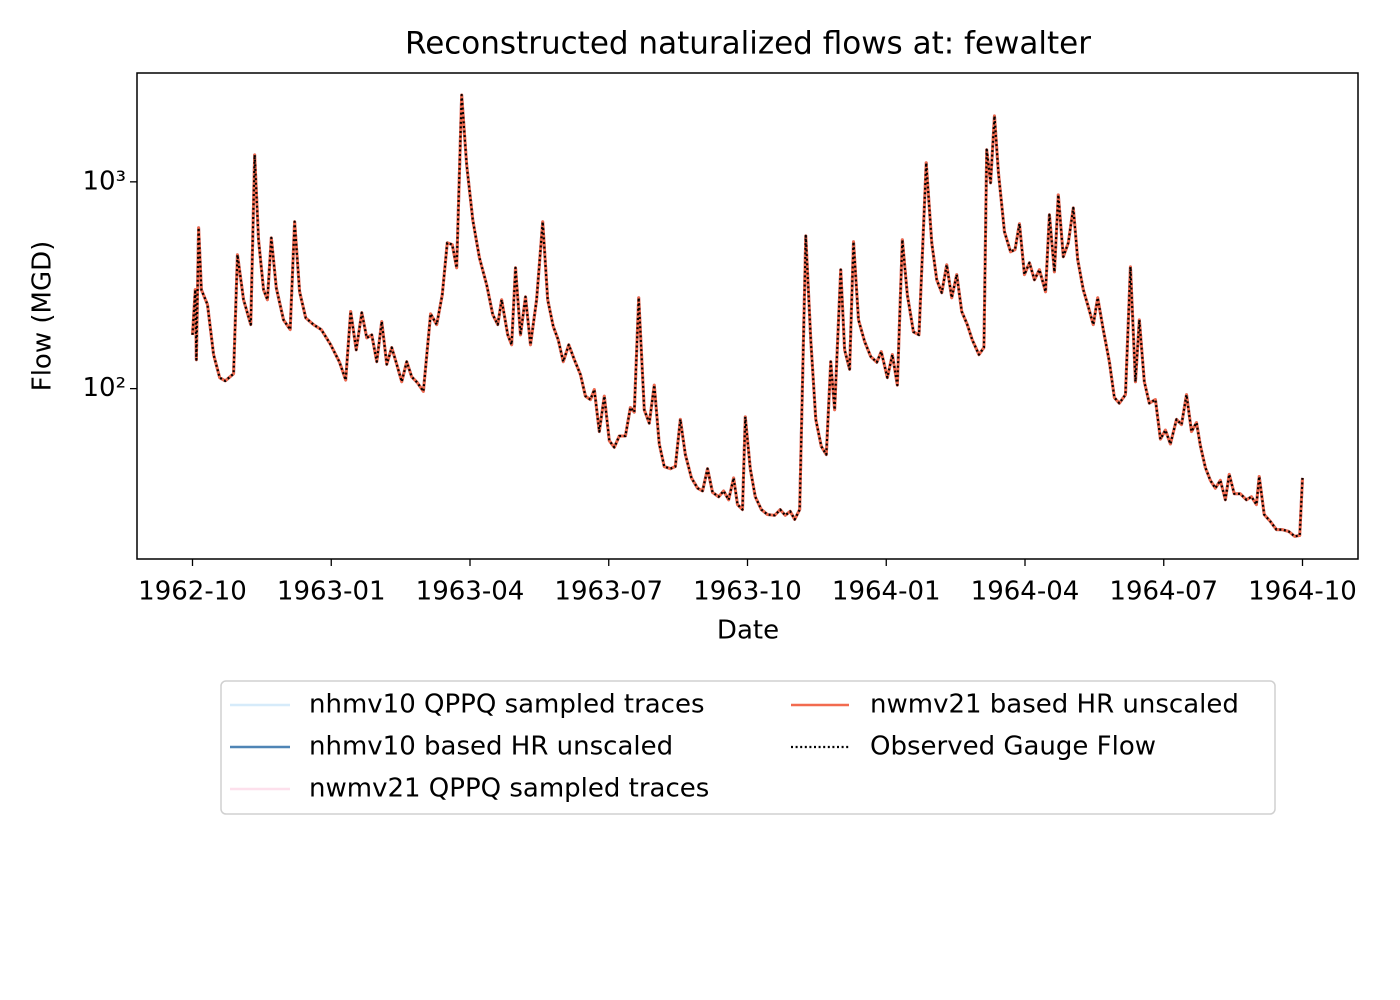  I want to click on legend-label: nwmv21 based HR unscaled, so click(1054, 705).